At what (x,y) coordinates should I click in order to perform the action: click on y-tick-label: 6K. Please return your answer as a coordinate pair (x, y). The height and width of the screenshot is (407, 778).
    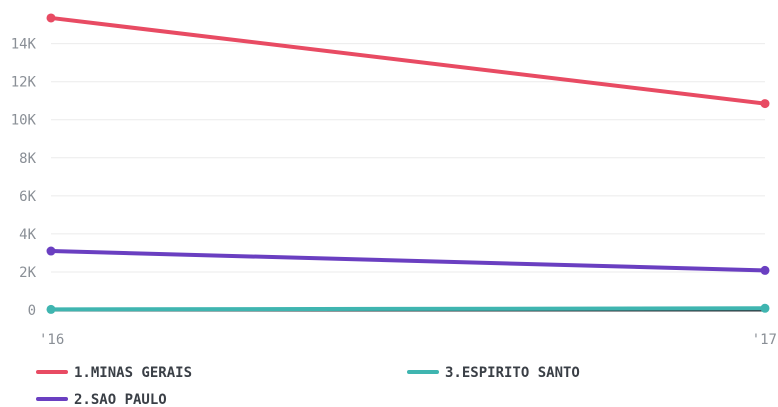
    Looking at the image, I should click on (27, 197).